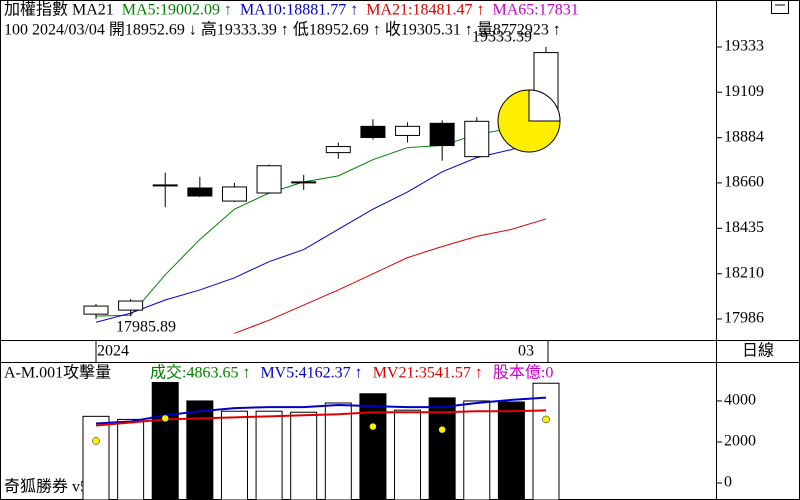  I want to click on period-label: 日線, so click(758, 351).